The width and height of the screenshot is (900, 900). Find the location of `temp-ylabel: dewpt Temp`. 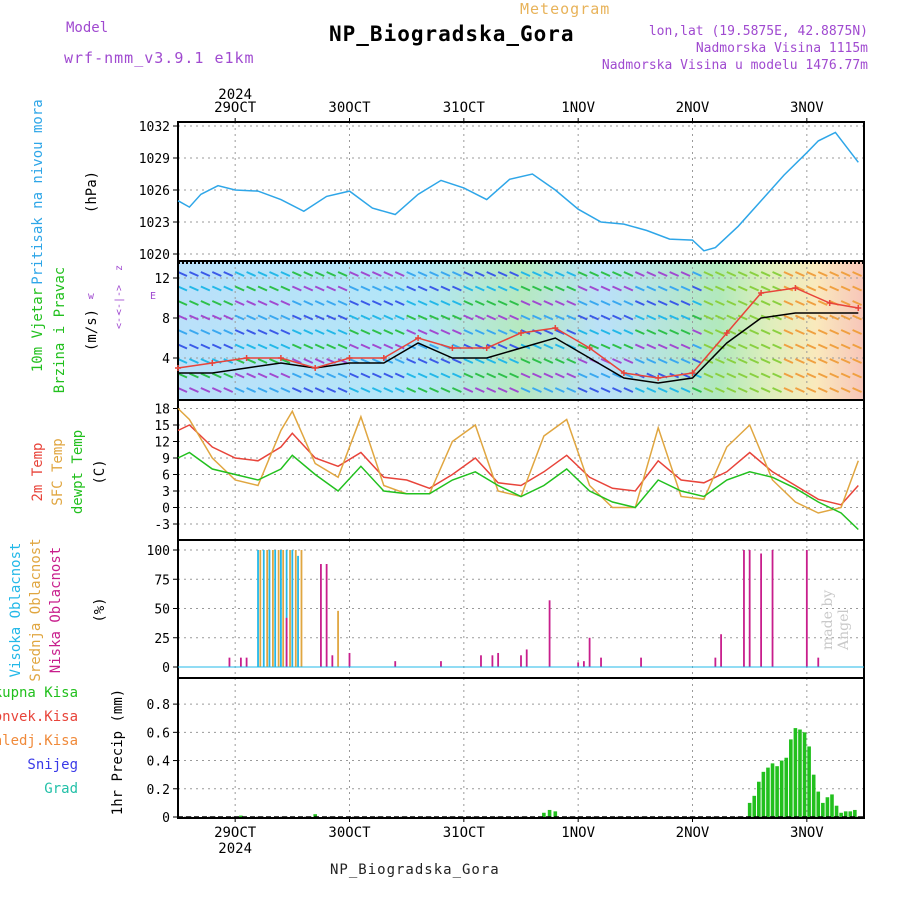

temp-ylabel: dewpt Temp is located at coordinates (78, 472).